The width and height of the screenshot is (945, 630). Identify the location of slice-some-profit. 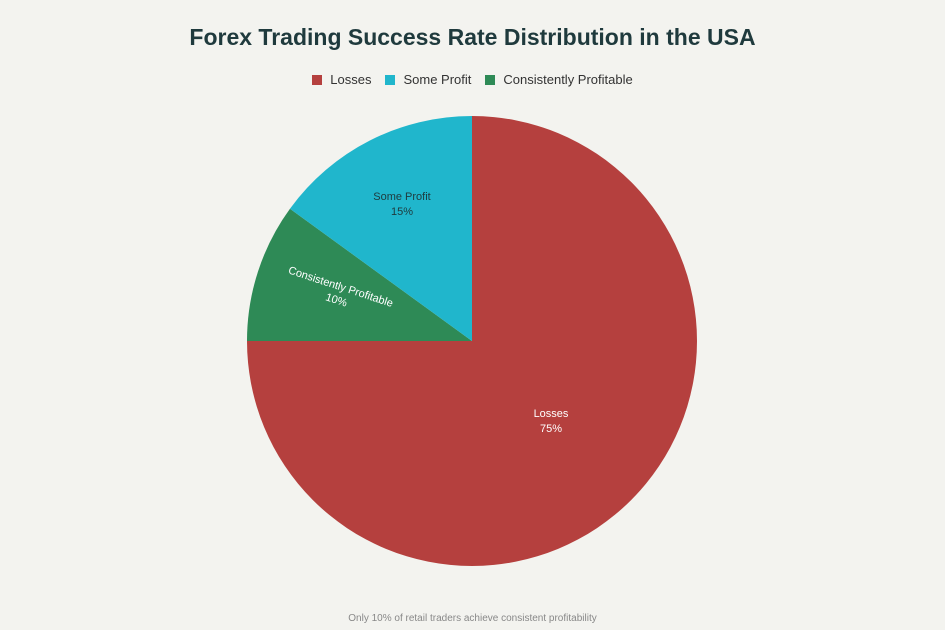
(380, 228).